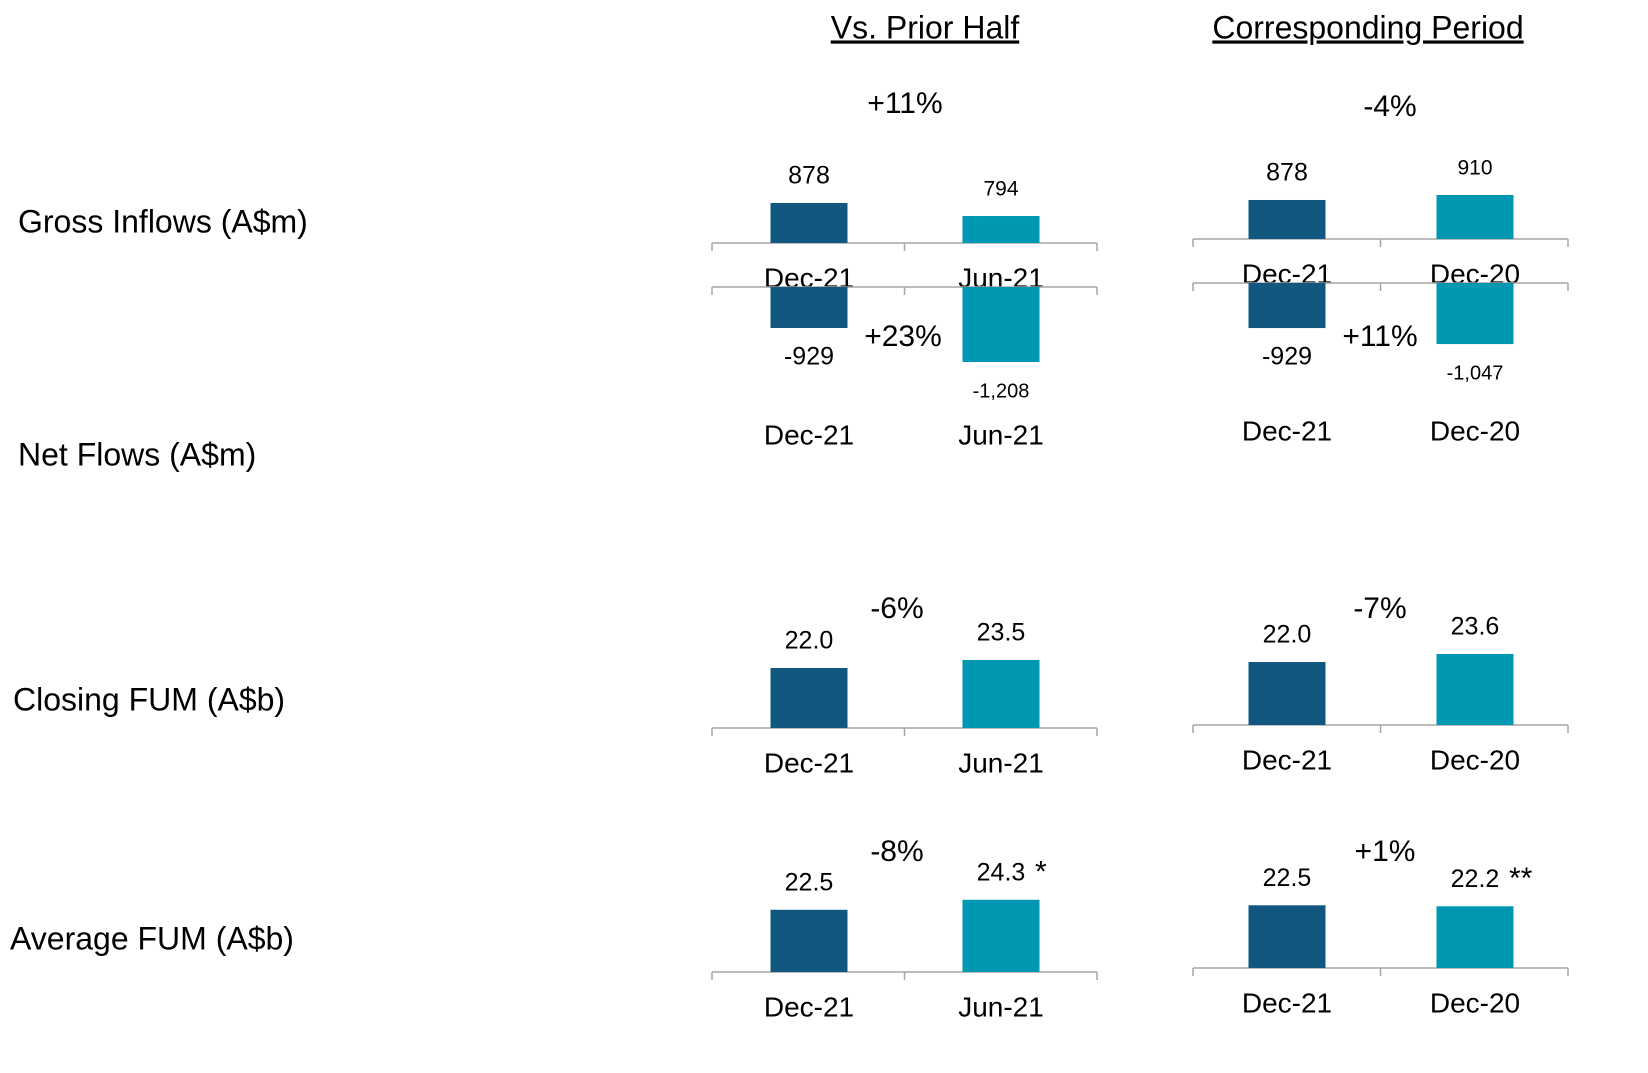 Image resolution: width=1648 pixels, height=1073 pixels. Describe the element at coordinates (1475, 879) in the screenshot. I see `value-label: 22.2` at that location.